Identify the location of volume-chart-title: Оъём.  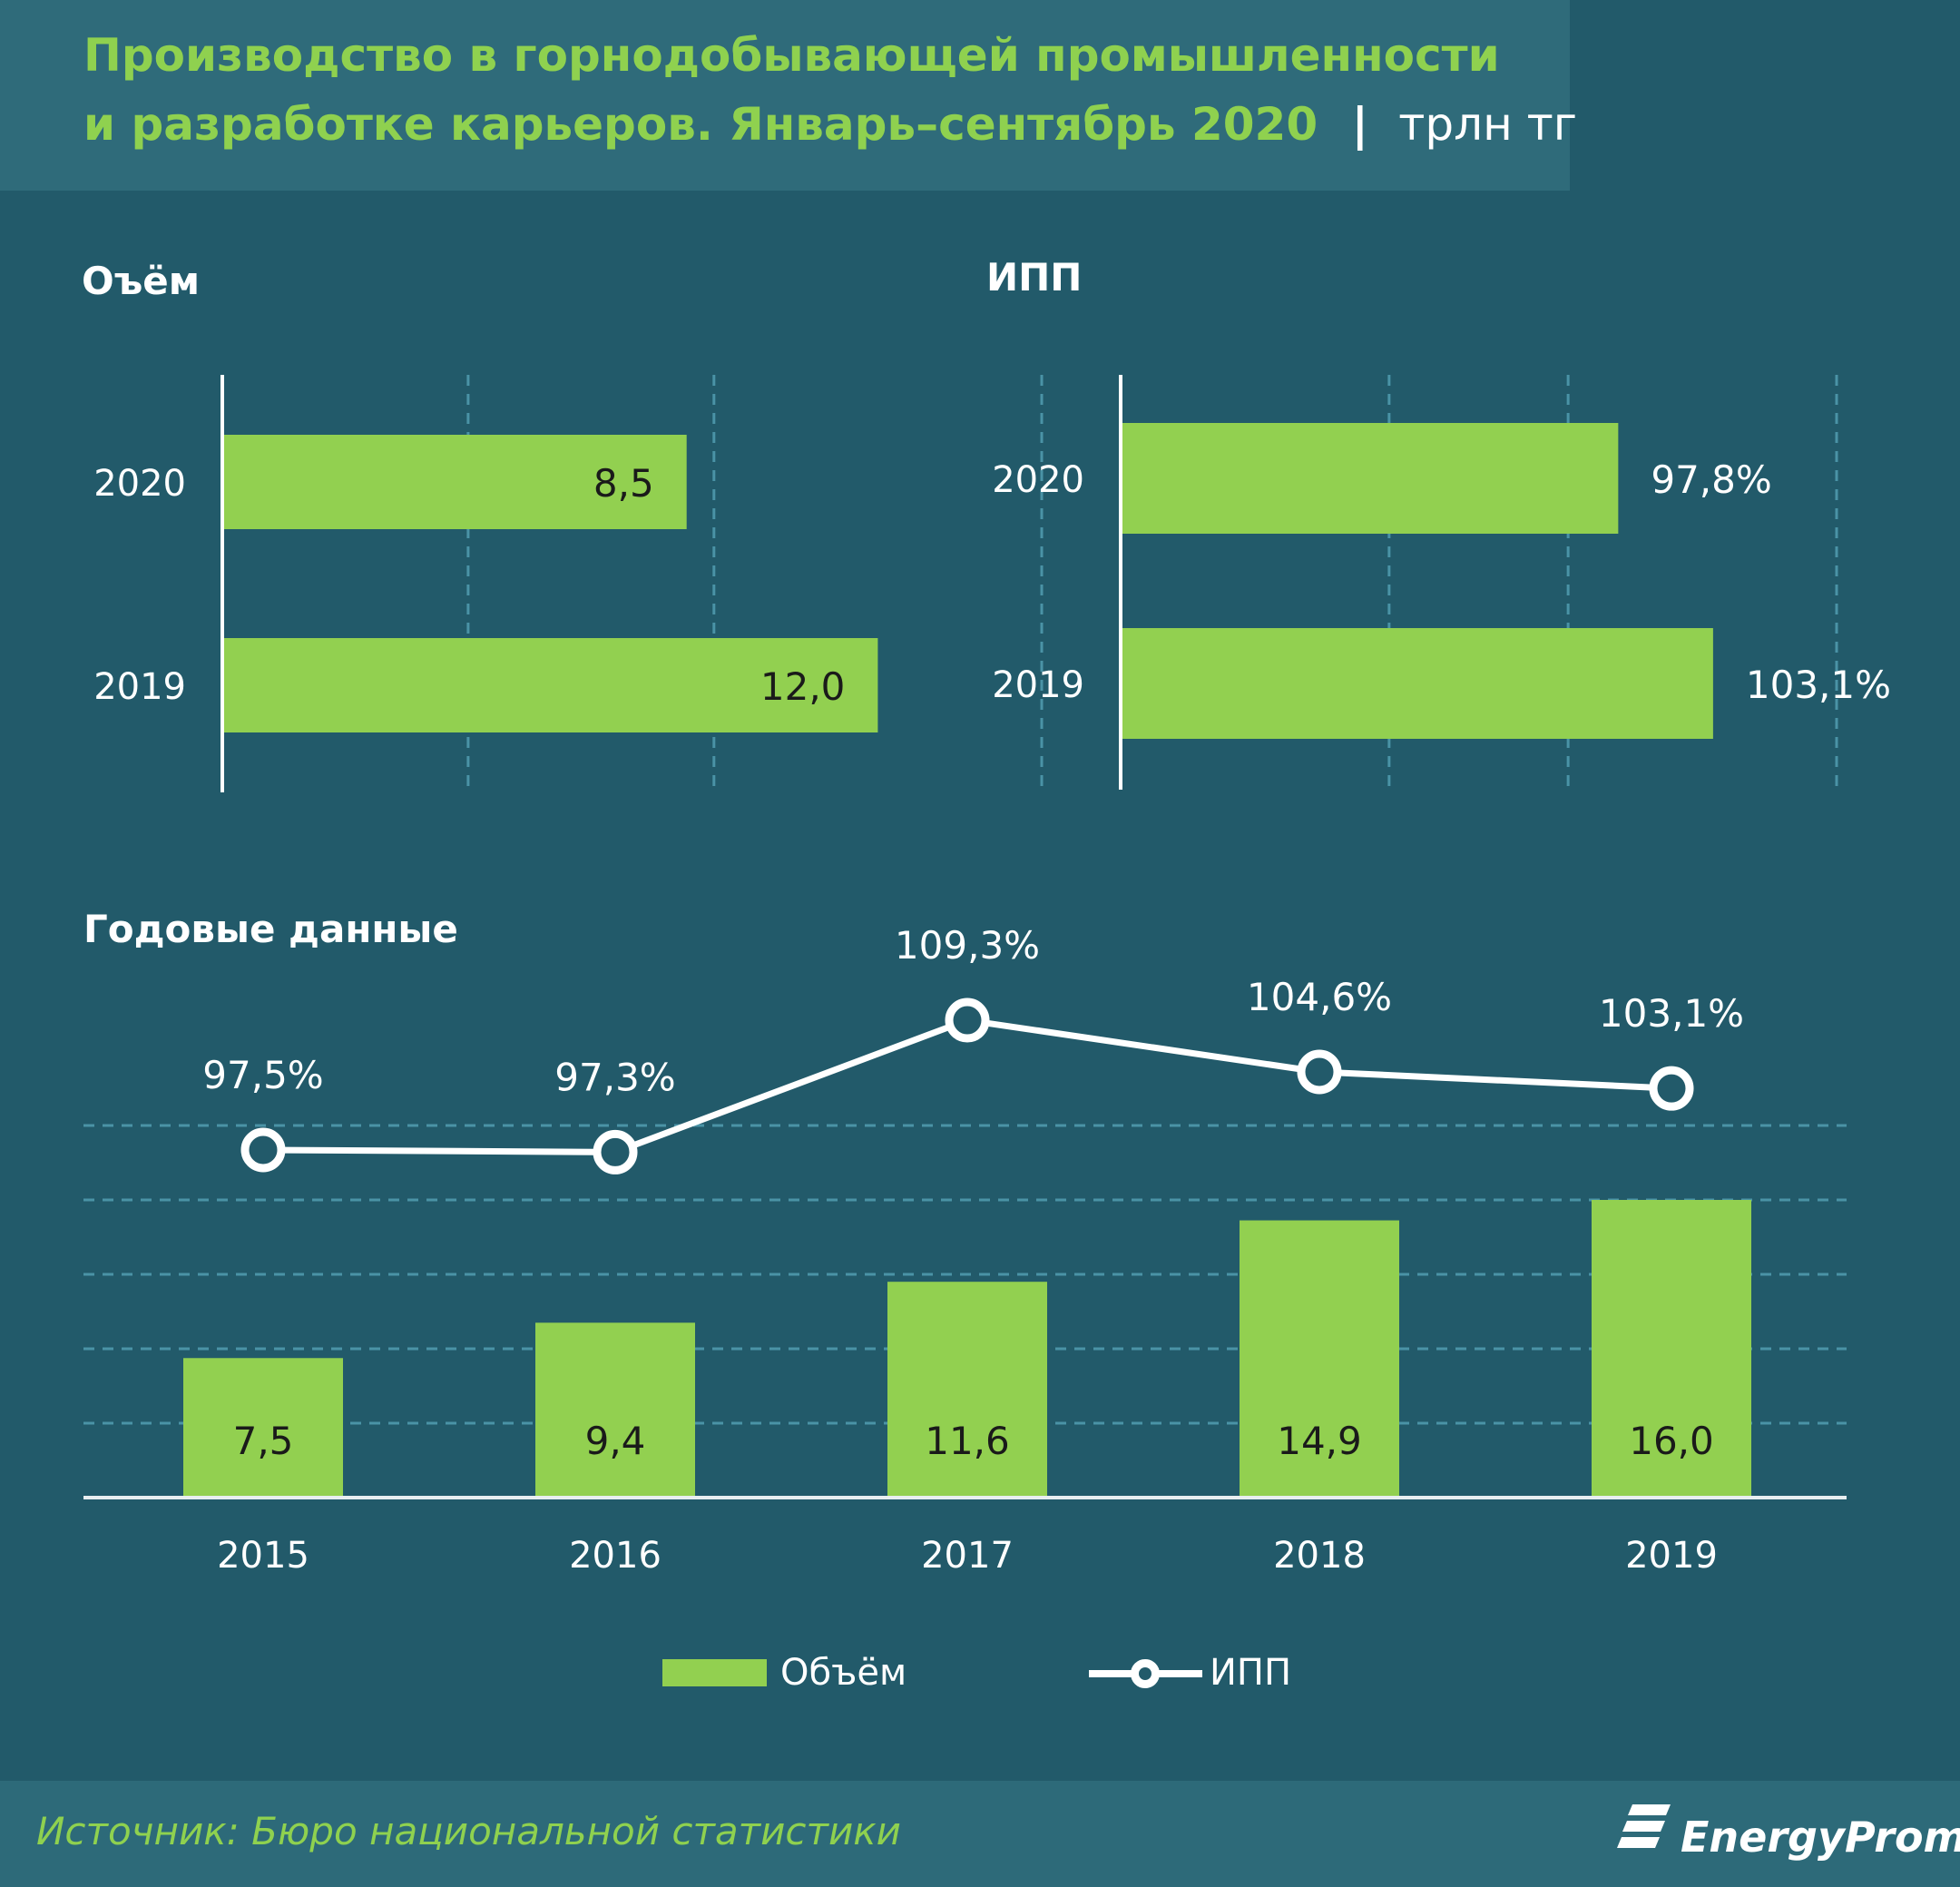
(141, 281).